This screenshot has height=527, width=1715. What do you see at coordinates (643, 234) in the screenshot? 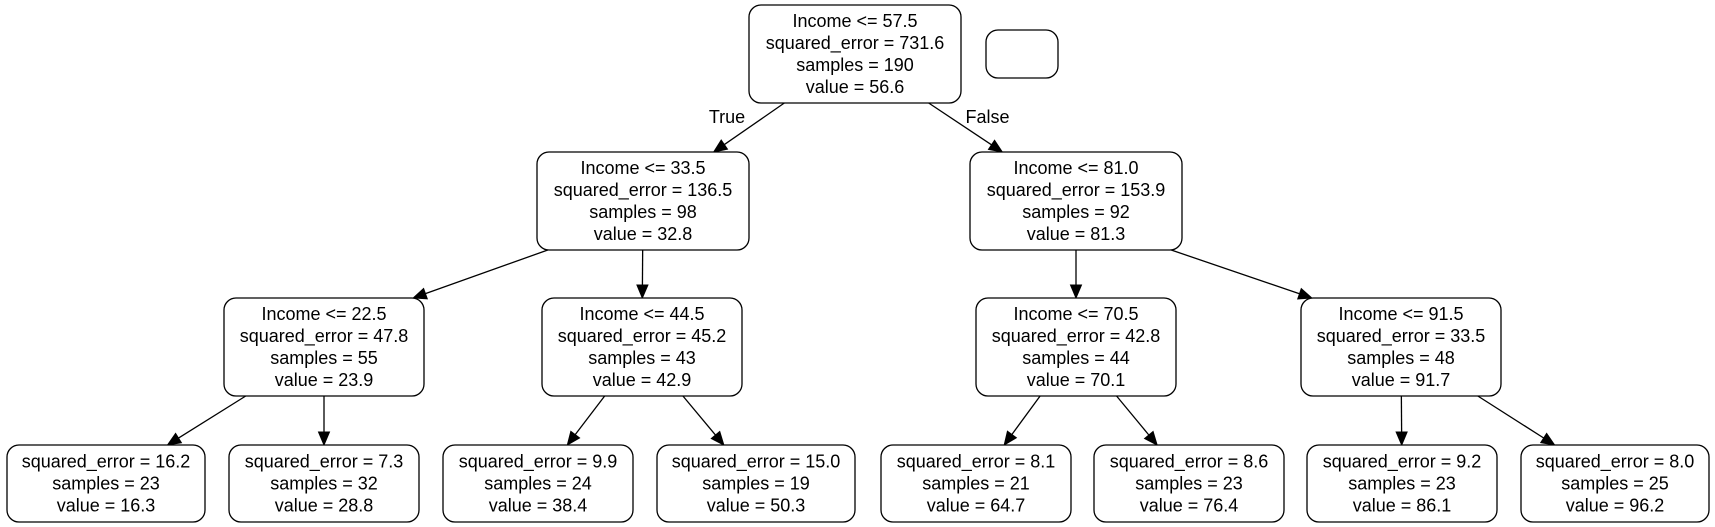
I see `node-text-line: value = 32.8` at bounding box center [643, 234].